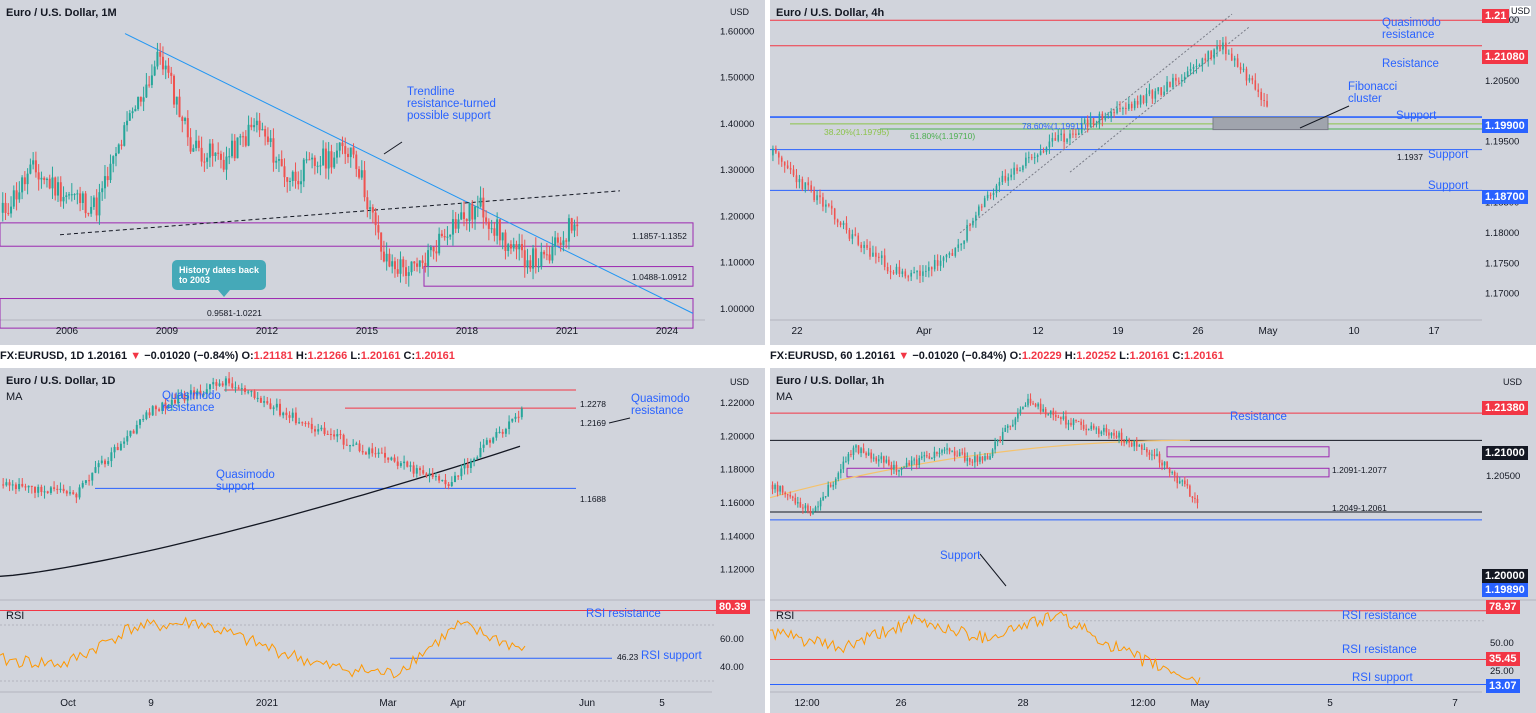  Describe the element at coordinates (1505, 408) in the screenshot. I see `price-tag-resistance: 1.21380` at that location.